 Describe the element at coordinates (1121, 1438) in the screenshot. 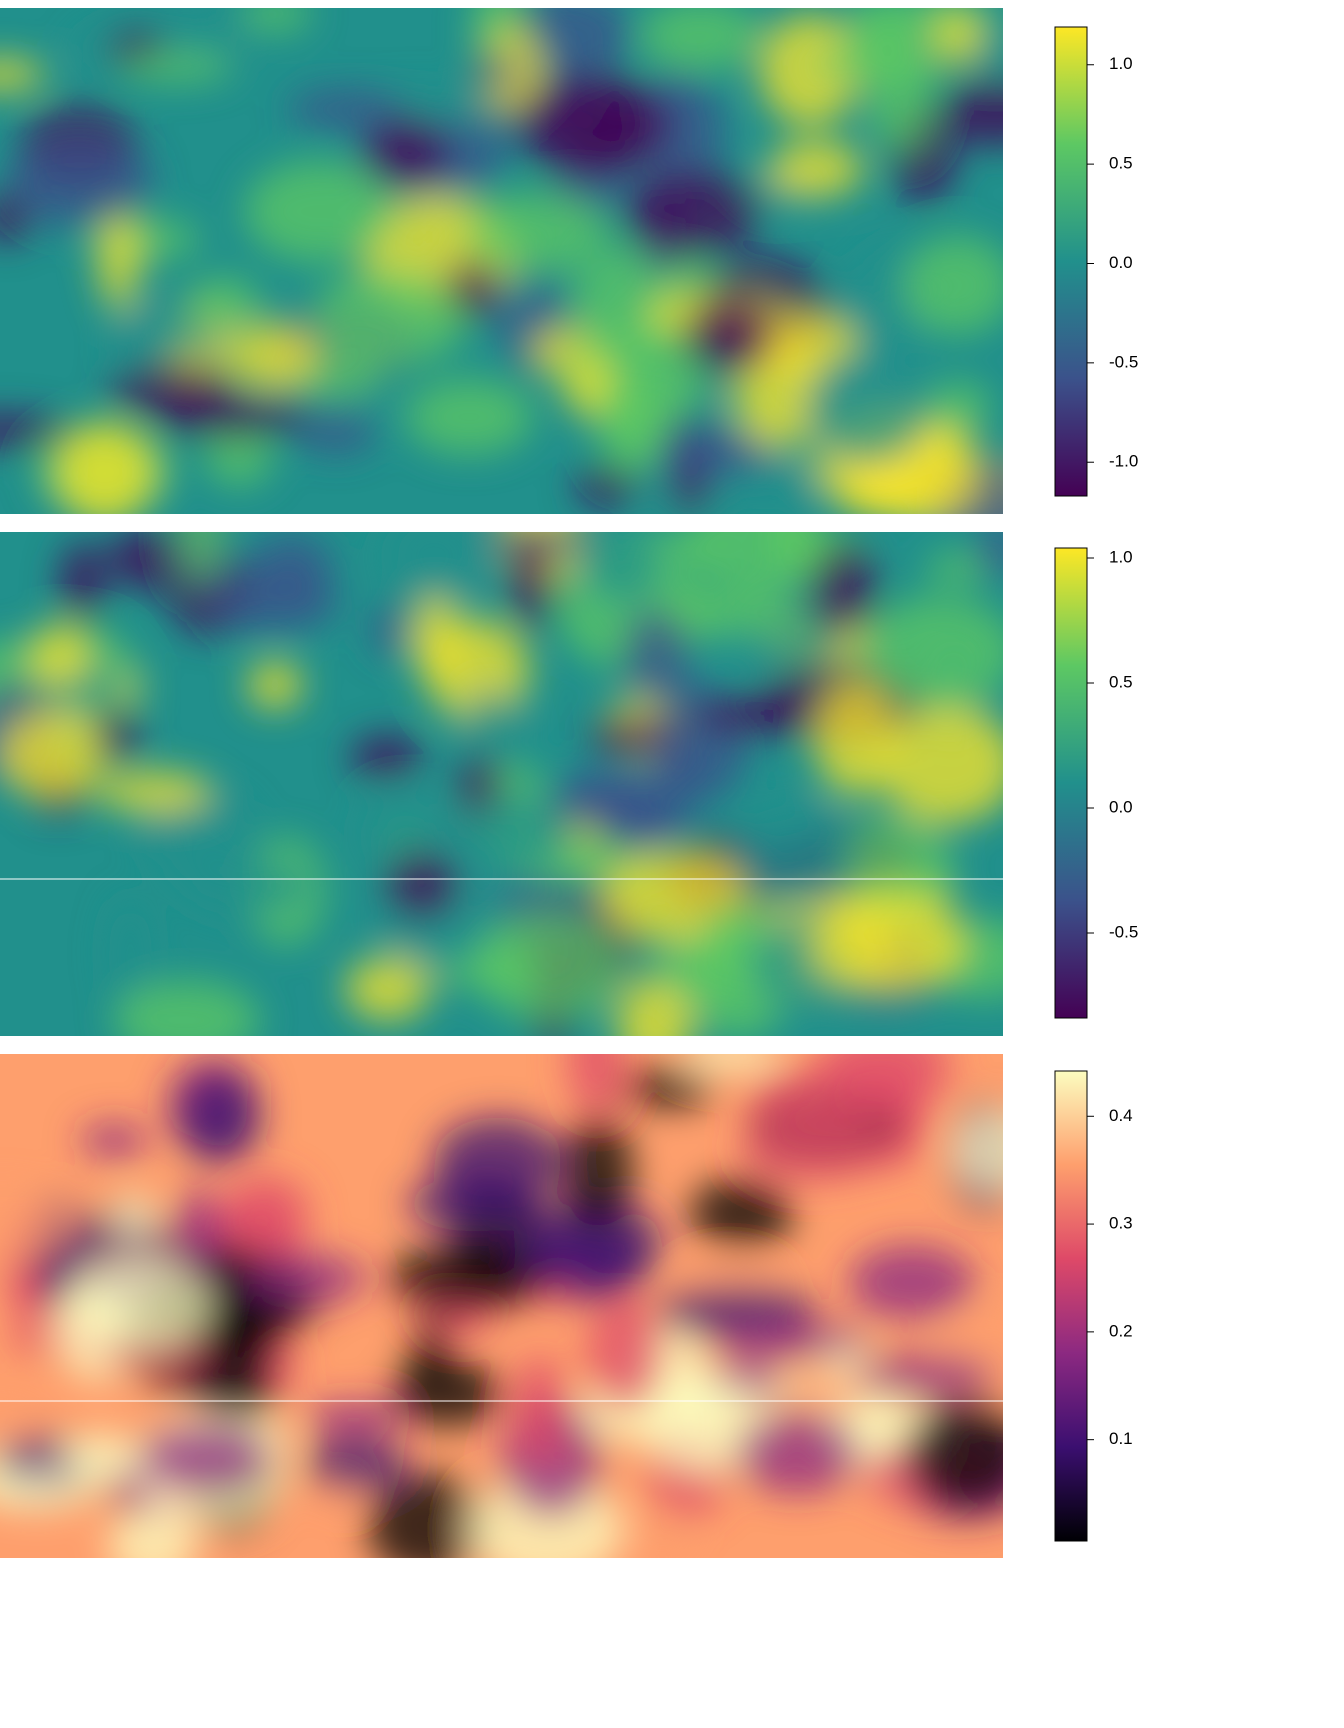

I see `colorbar-tick-label: 0.1` at that location.